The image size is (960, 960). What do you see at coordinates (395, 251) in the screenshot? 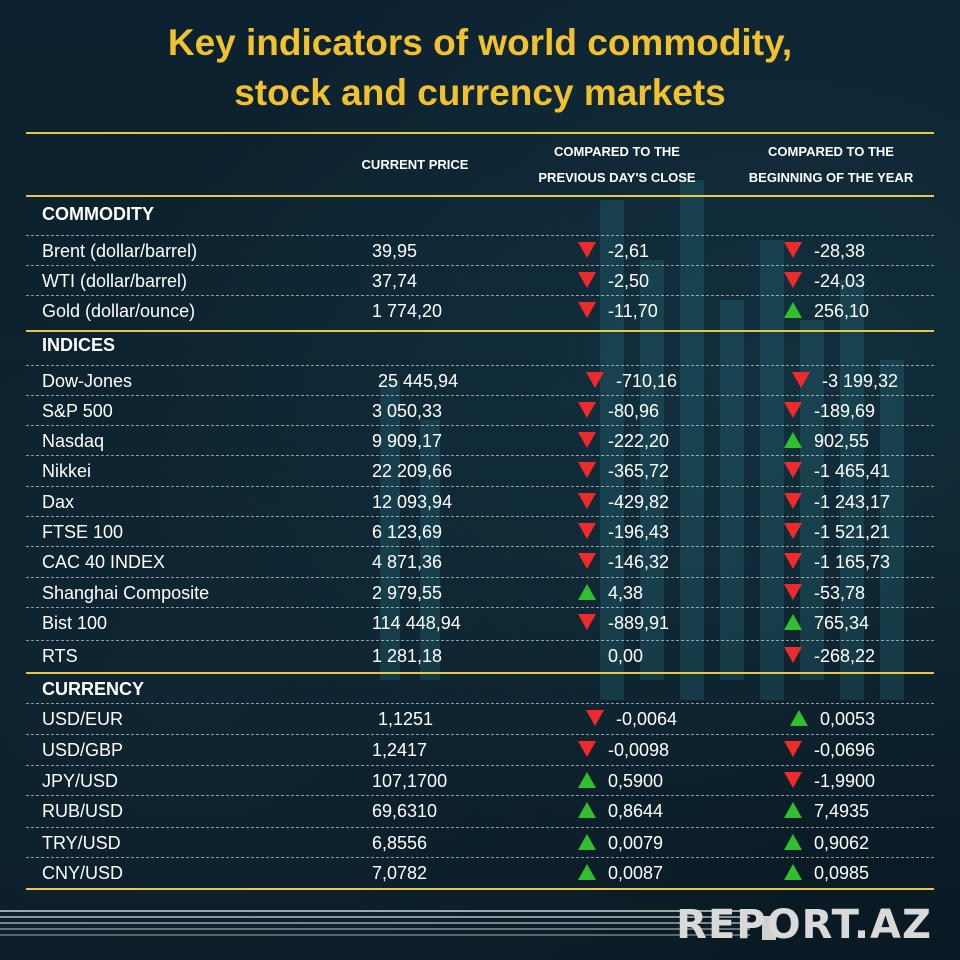
I see `row-current-price: 39,95` at bounding box center [395, 251].